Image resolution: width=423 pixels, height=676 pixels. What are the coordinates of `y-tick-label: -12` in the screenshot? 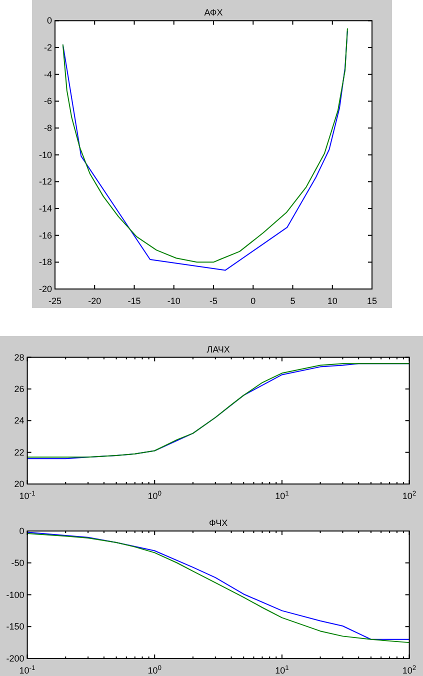 It's located at (45, 181).